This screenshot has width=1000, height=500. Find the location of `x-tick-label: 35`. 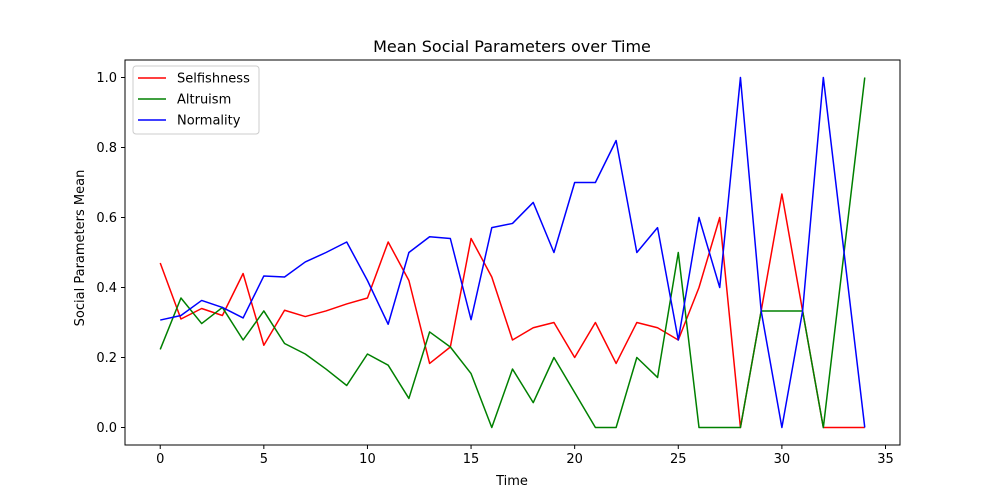

x-tick-label: 35 is located at coordinates (885, 459).